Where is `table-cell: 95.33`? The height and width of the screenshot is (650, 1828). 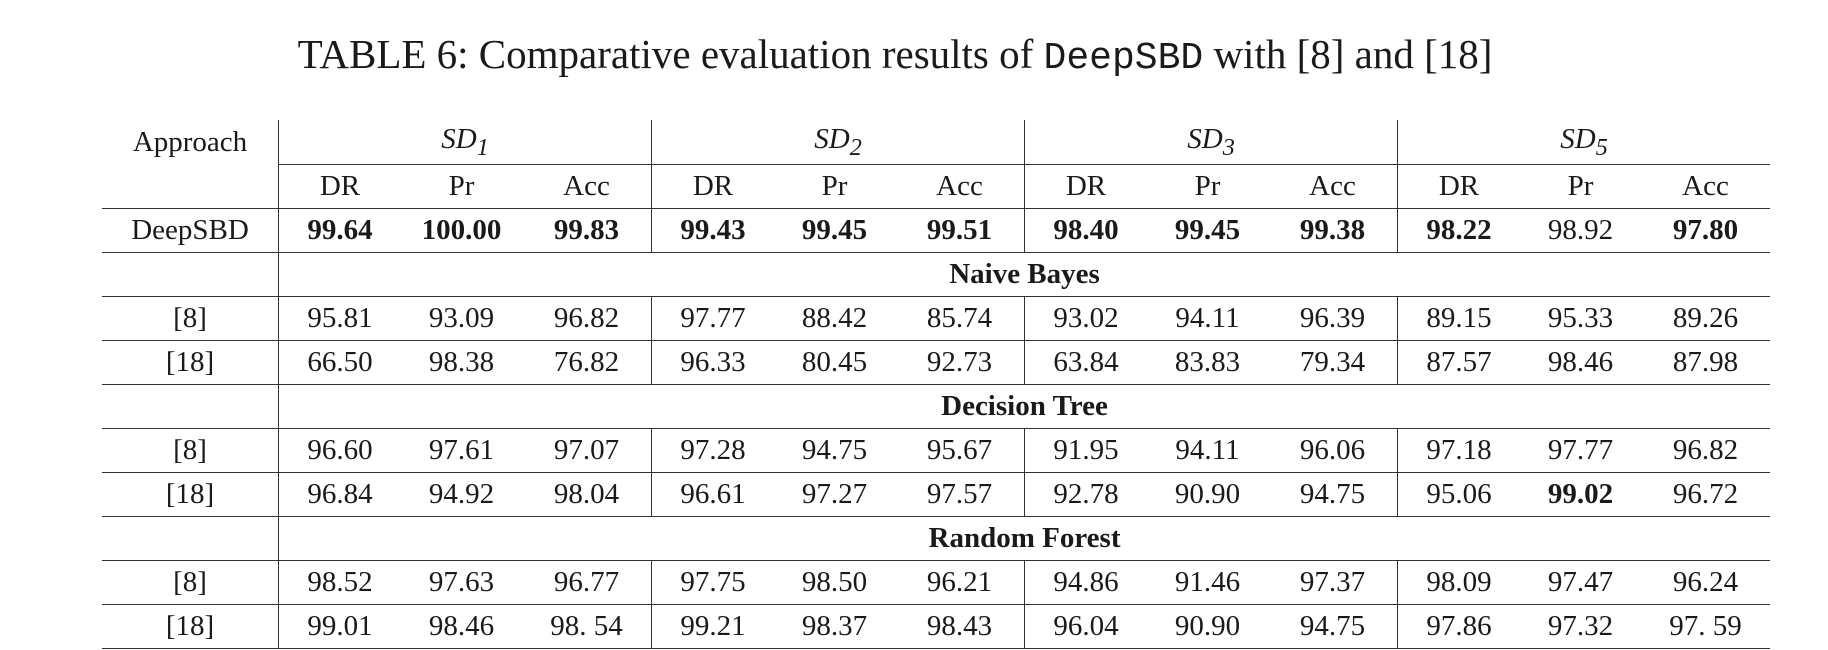 table-cell: 95.33 is located at coordinates (1580, 318).